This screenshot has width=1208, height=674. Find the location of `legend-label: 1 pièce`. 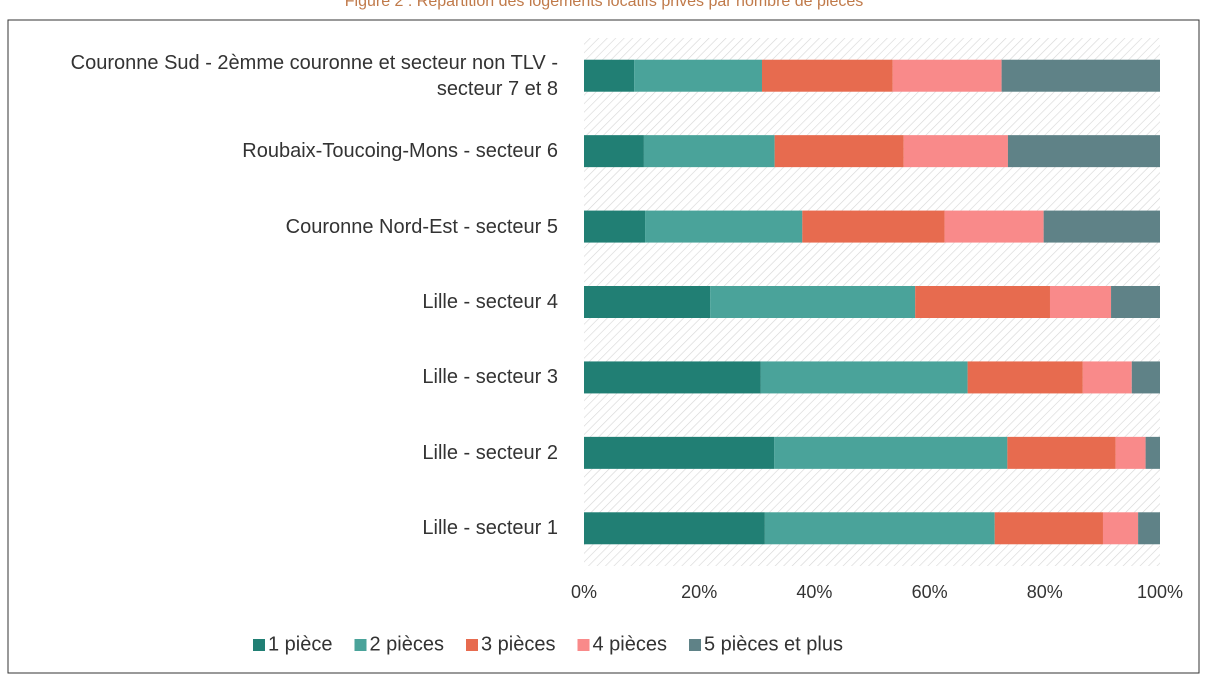

legend-label: 1 pièce is located at coordinates (300, 644).